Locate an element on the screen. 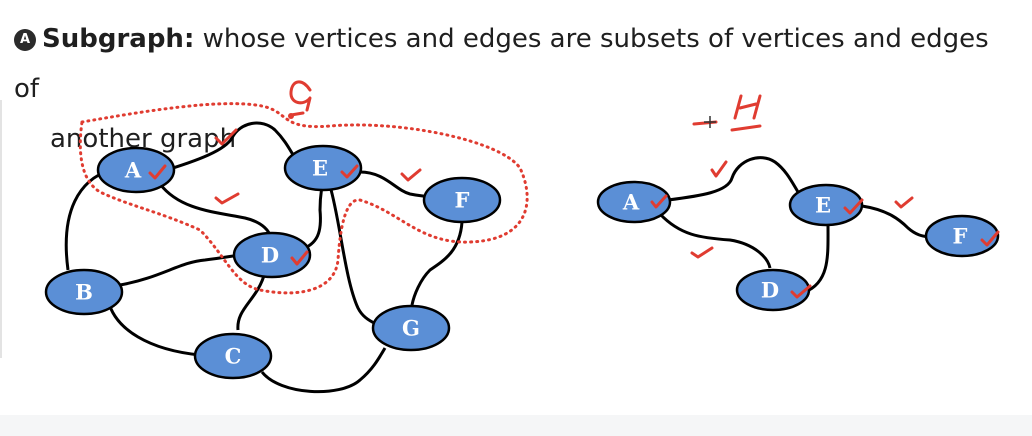 The width and height of the screenshot is (1032, 436). node-label: C is located at coordinates (233, 356).